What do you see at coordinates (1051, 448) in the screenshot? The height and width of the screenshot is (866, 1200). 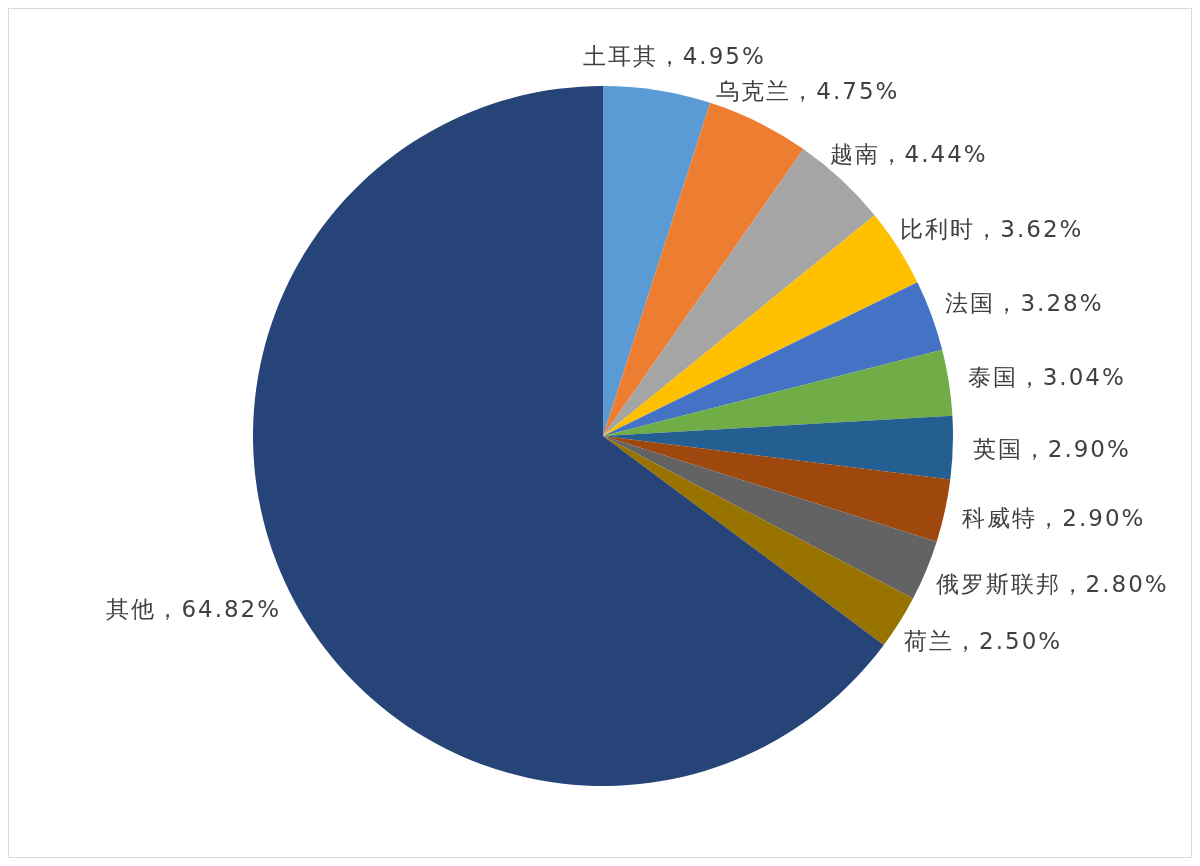 I see `slice-label: 英国，2.90%` at bounding box center [1051, 448].